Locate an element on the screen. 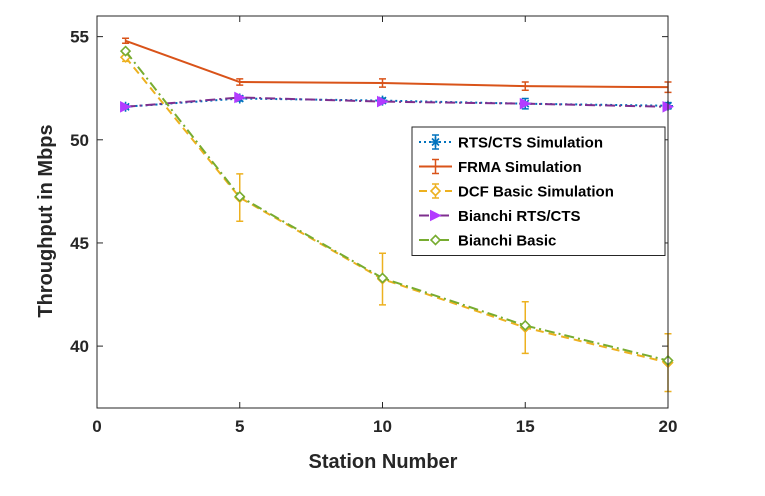  legend-item: Bianchi RTS/CTS is located at coordinates (500, 216).